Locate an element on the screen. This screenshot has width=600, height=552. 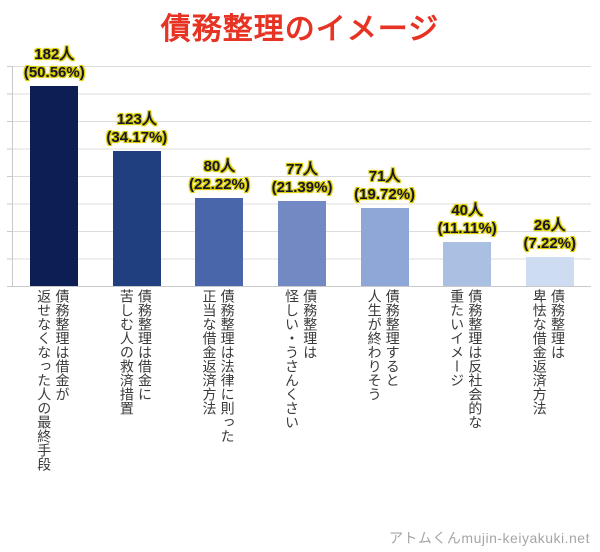
bar-slot: 77人 (21.39%) is located at coordinates (302, 176).